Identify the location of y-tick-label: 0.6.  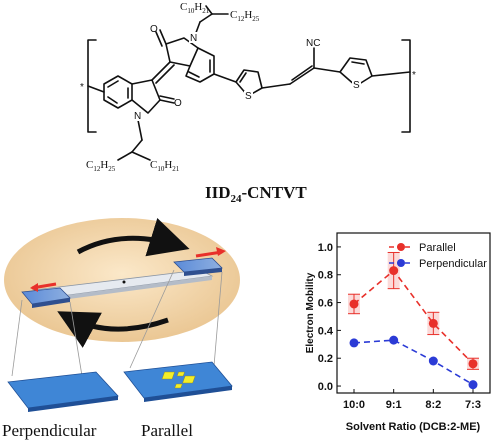
(325, 304).